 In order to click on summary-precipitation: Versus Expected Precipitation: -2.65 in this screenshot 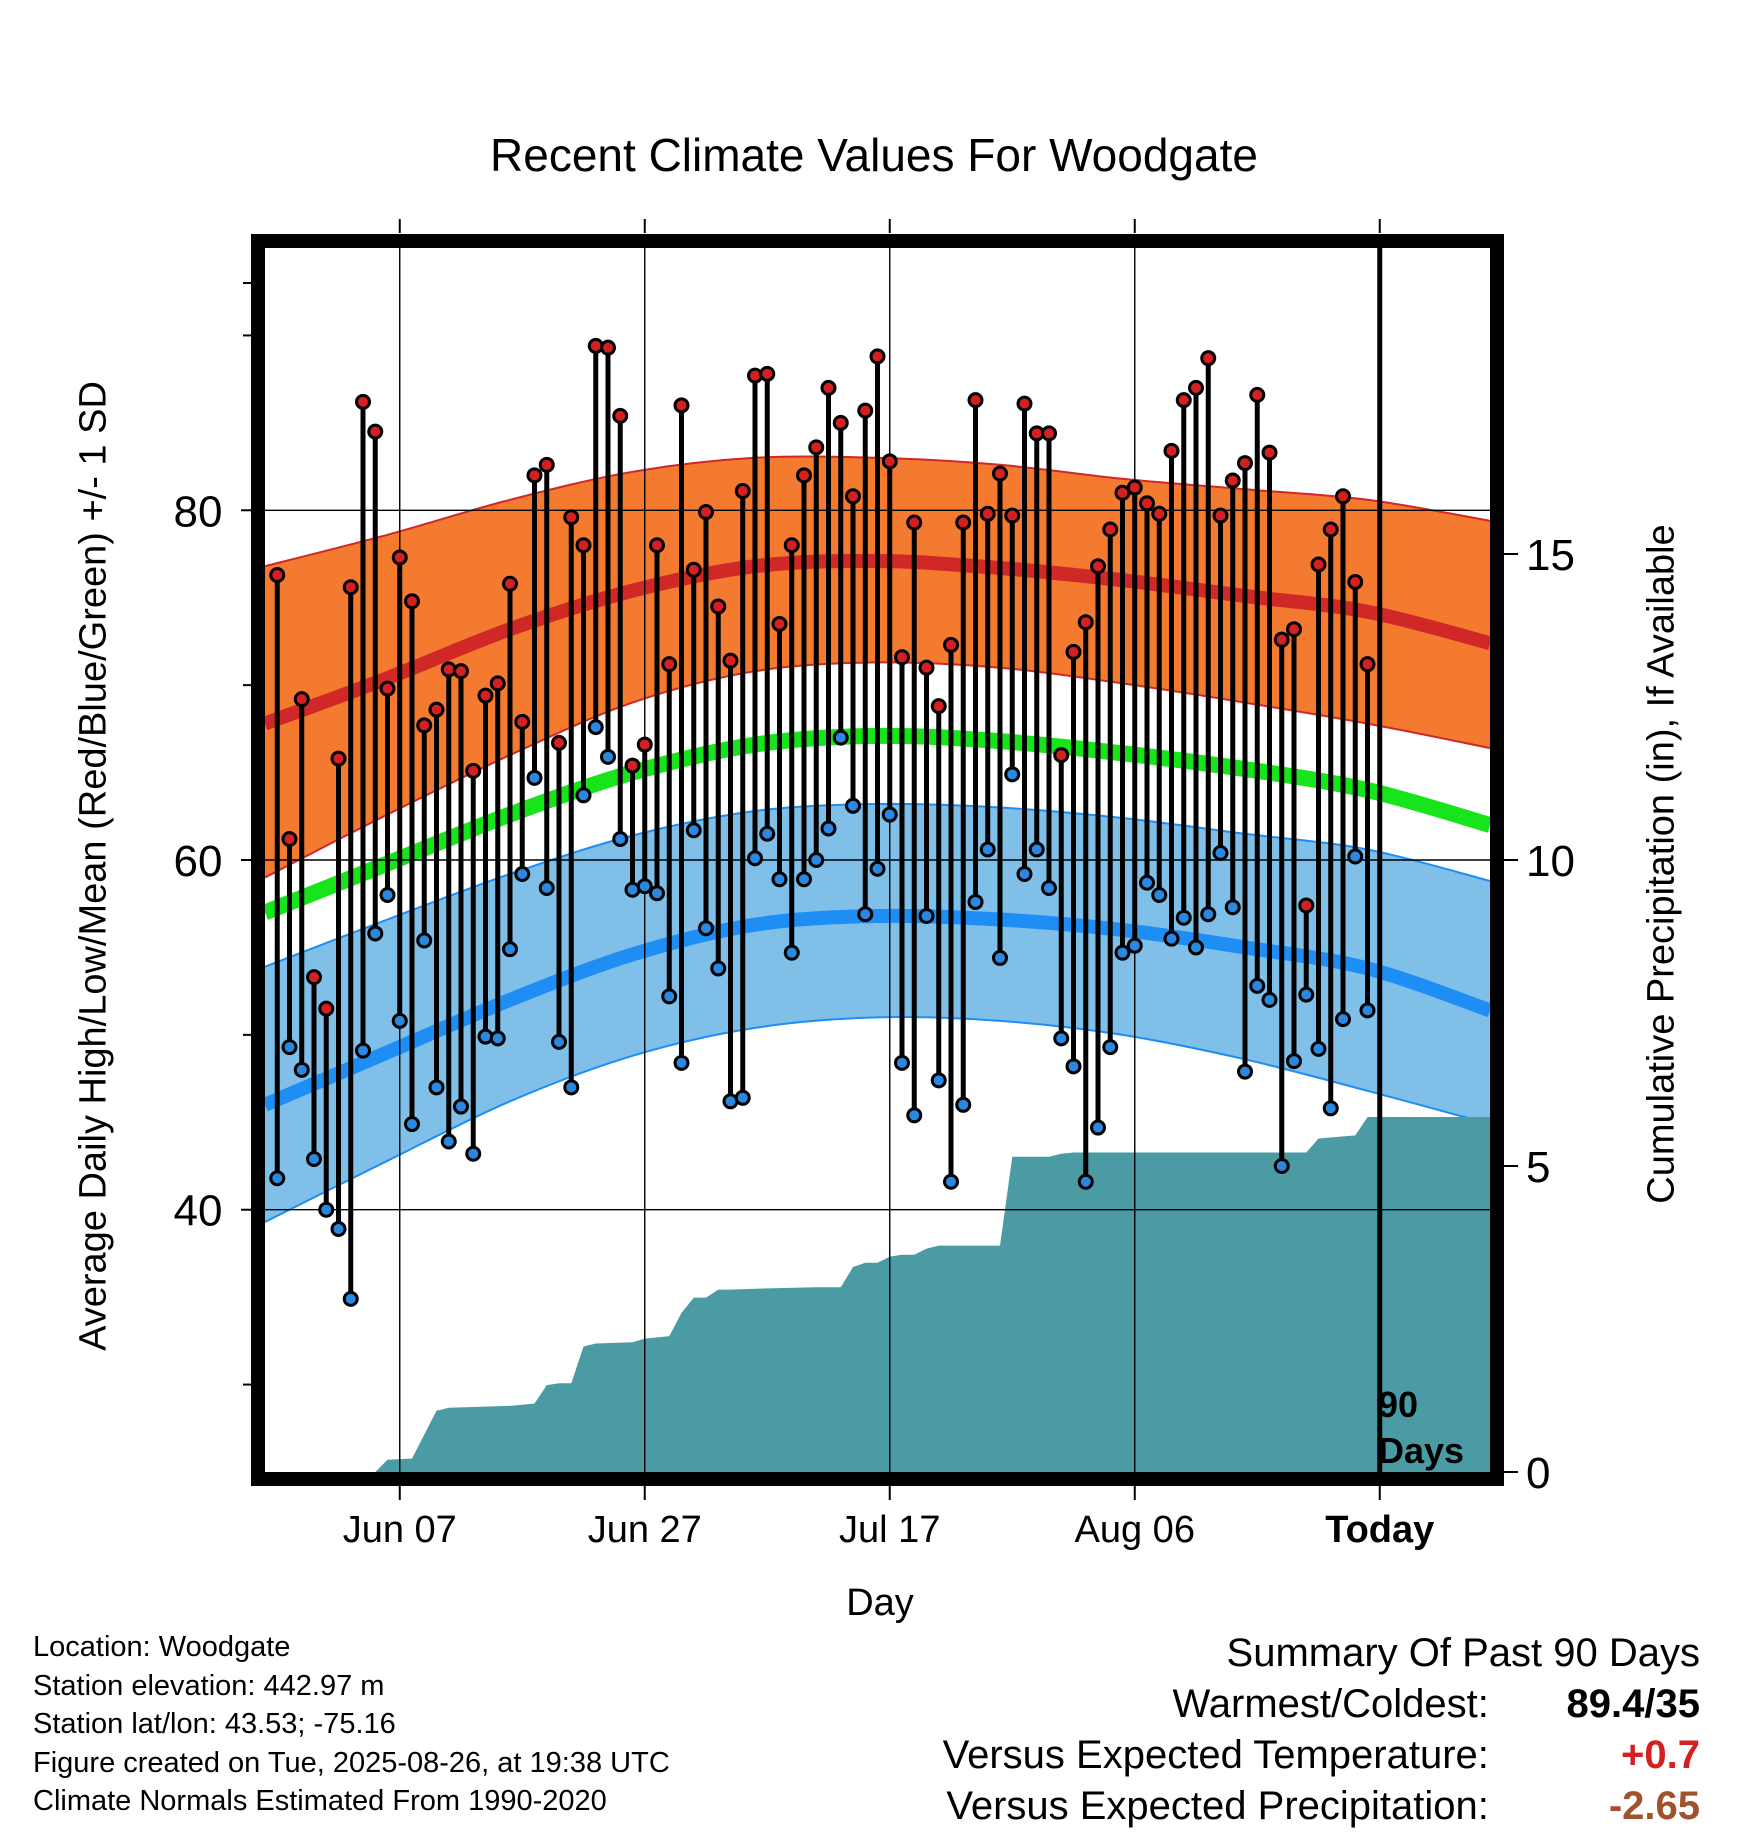, I will do `click(1321, 1806)`.